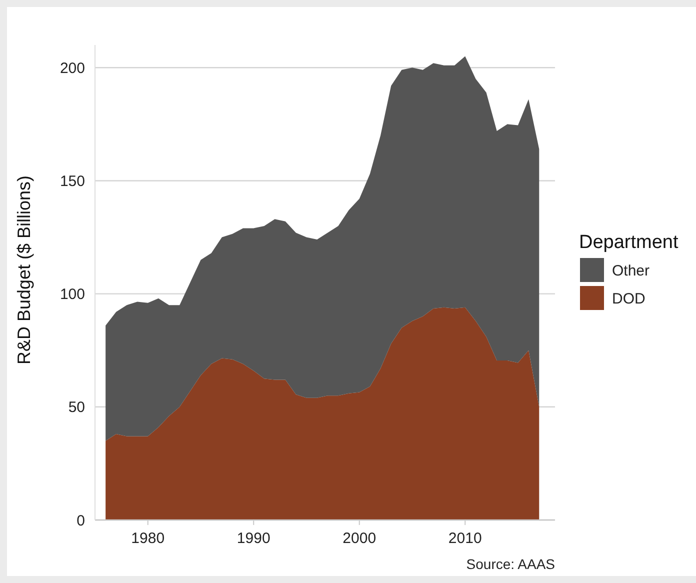 The image size is (696, 583). What do you see at coordinates (253, 538) in the screenshot?
I see `x-tick-label: 1990` at bounding box center [253, 538].